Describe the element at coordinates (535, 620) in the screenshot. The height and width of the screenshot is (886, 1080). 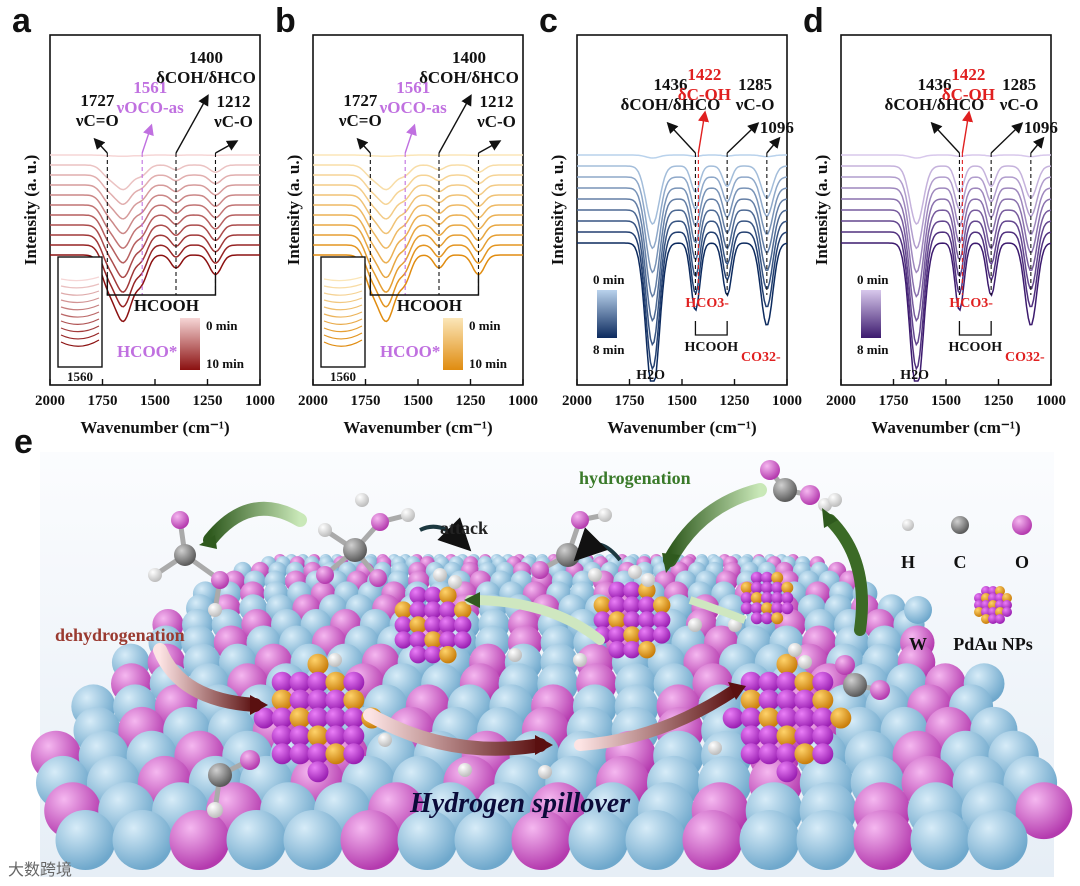
I see `return-arrow` at that location.